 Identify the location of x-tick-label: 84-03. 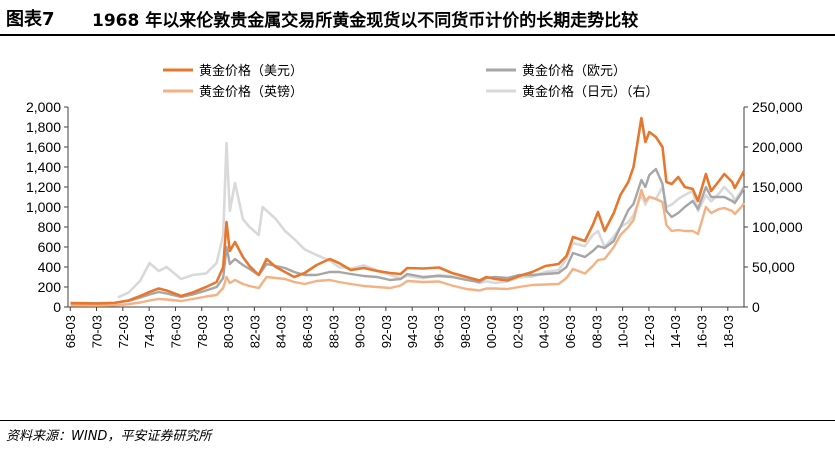
(281, 331).